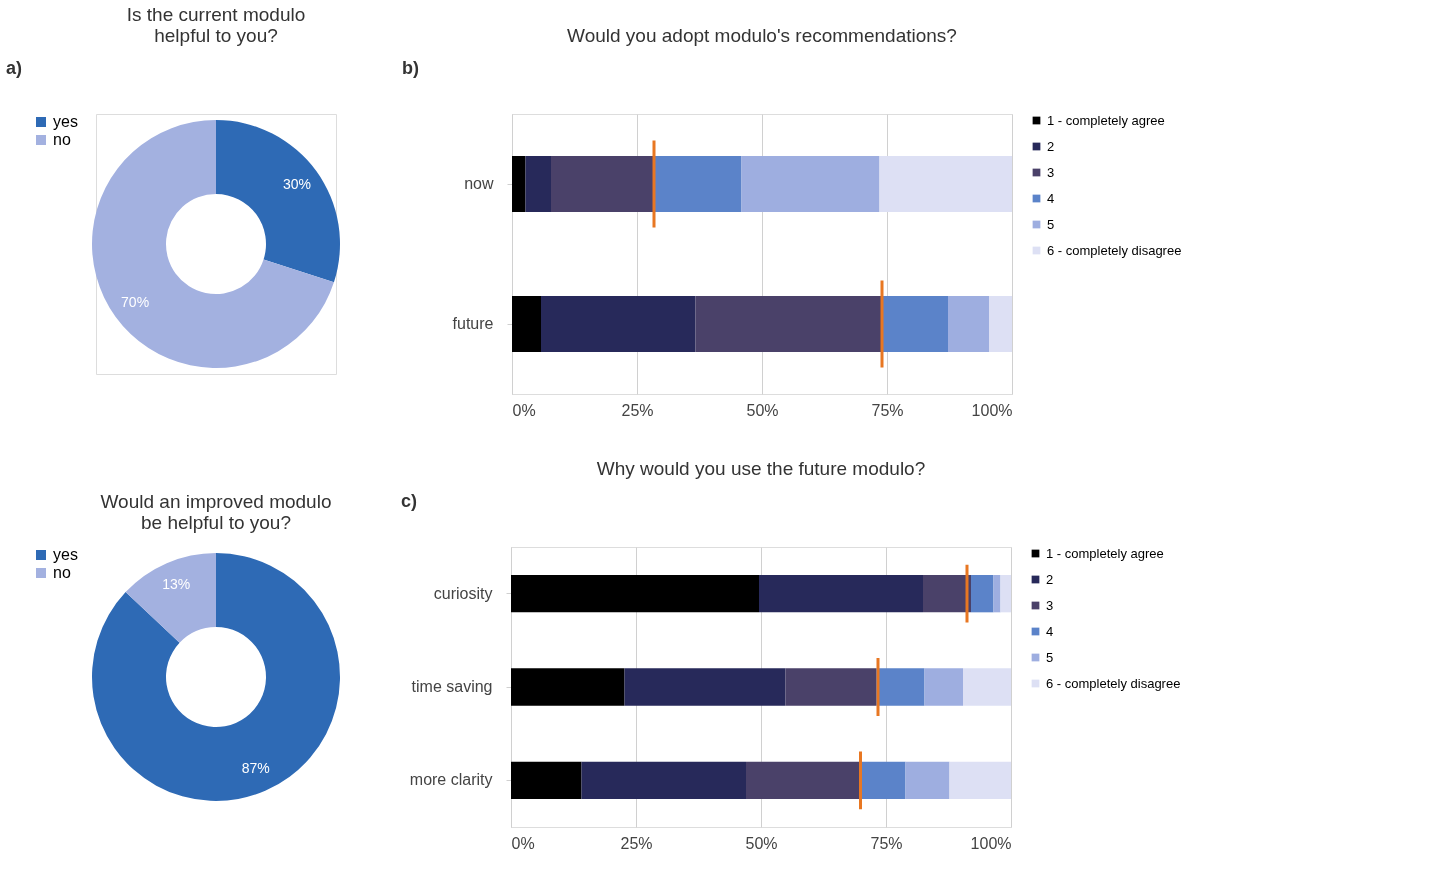  I want to click on text: c), so click(409, 501).